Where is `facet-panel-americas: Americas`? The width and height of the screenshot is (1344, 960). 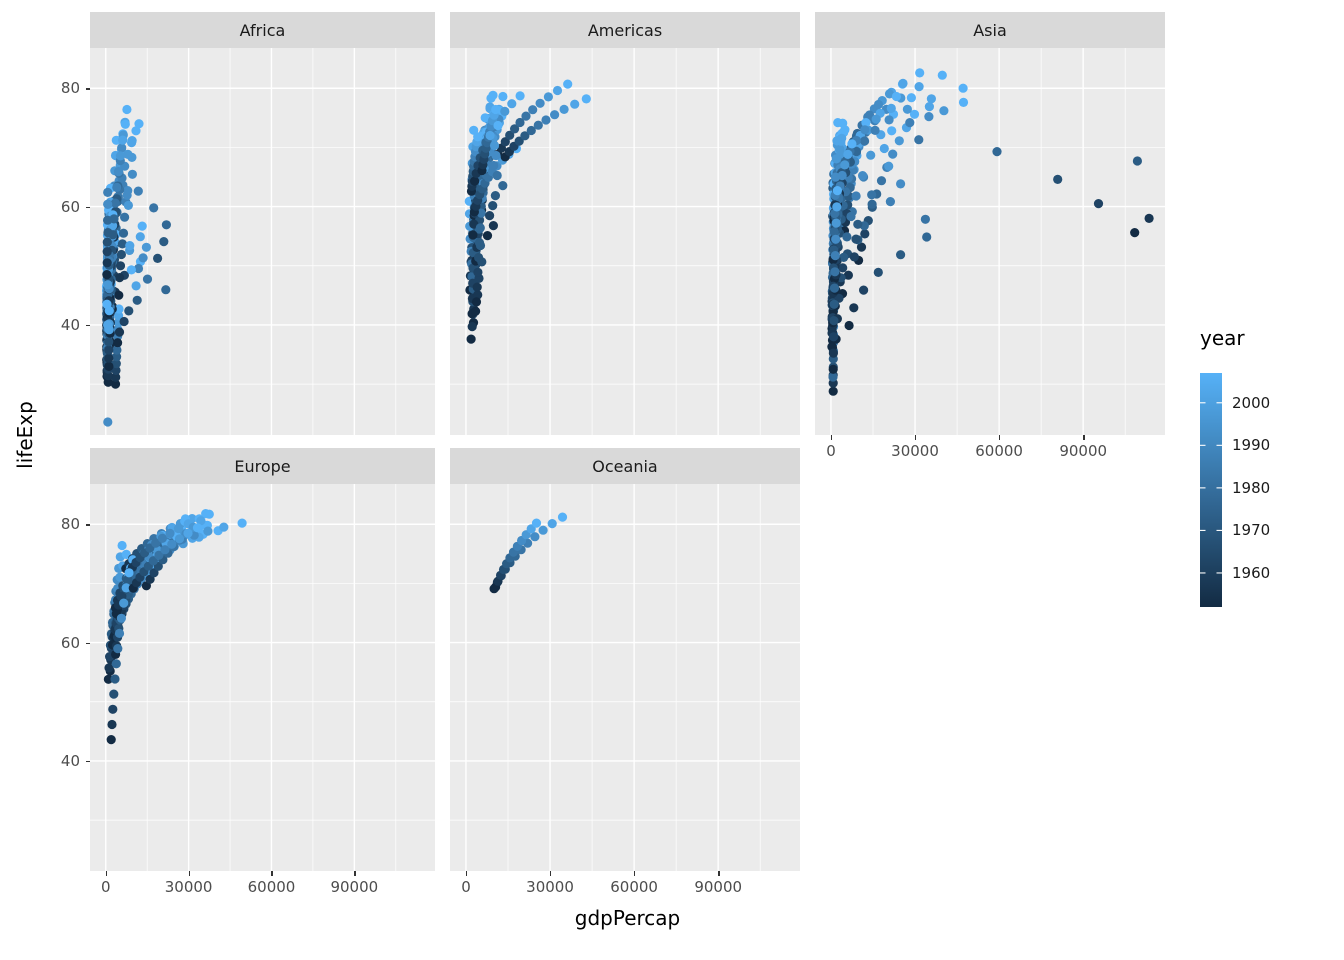
facet-panel-americas: Americas is located at coordinates (625, 223).